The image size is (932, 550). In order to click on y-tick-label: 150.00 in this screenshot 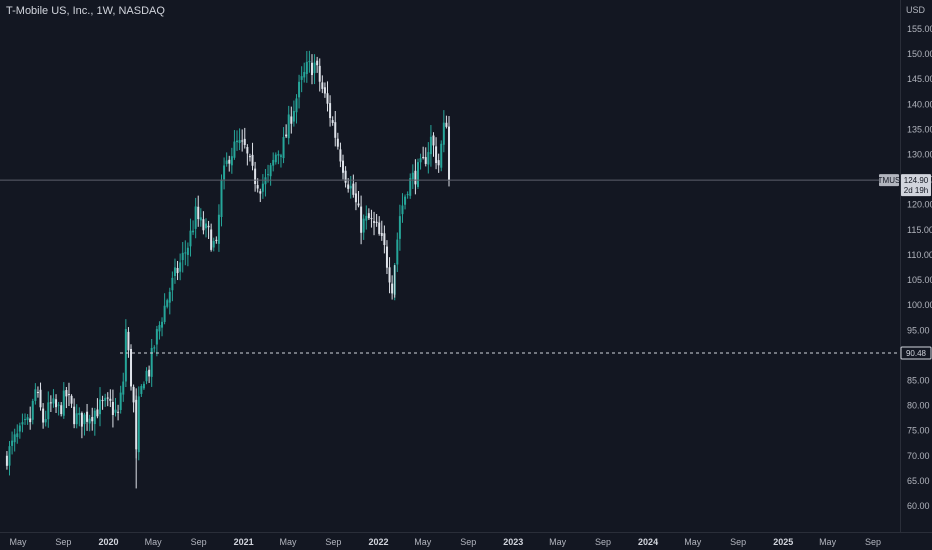, I will do `click(919, 54)`.